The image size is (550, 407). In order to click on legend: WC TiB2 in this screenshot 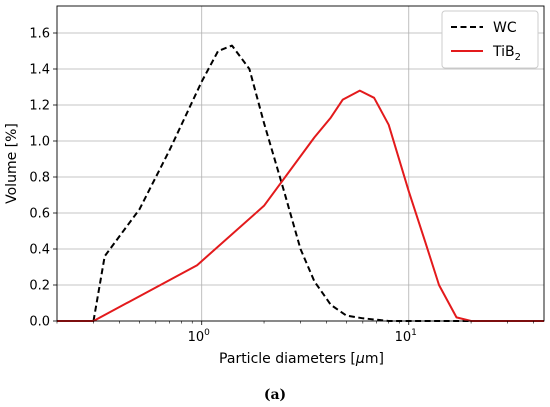, I will do `click(490, 39)`.